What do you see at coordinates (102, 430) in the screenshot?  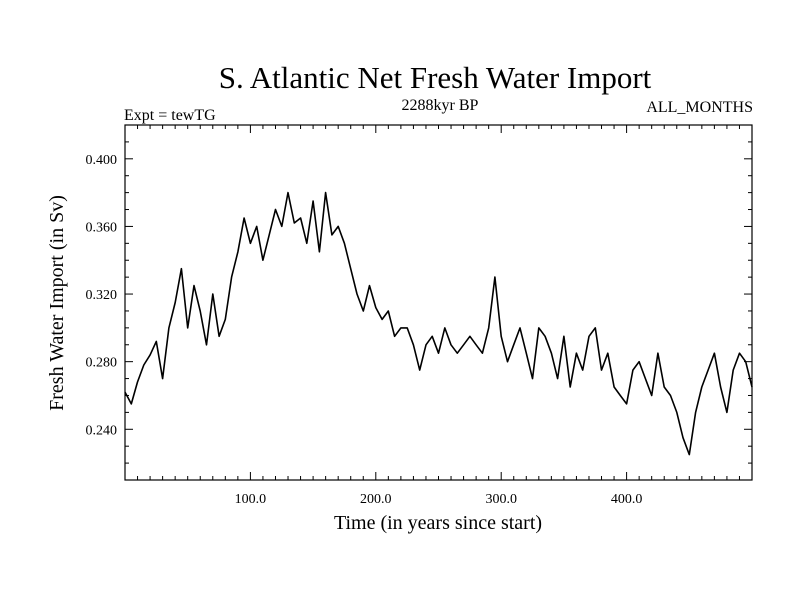 I see `y-tick-label: 0.240` at bounding box center [102, 430].